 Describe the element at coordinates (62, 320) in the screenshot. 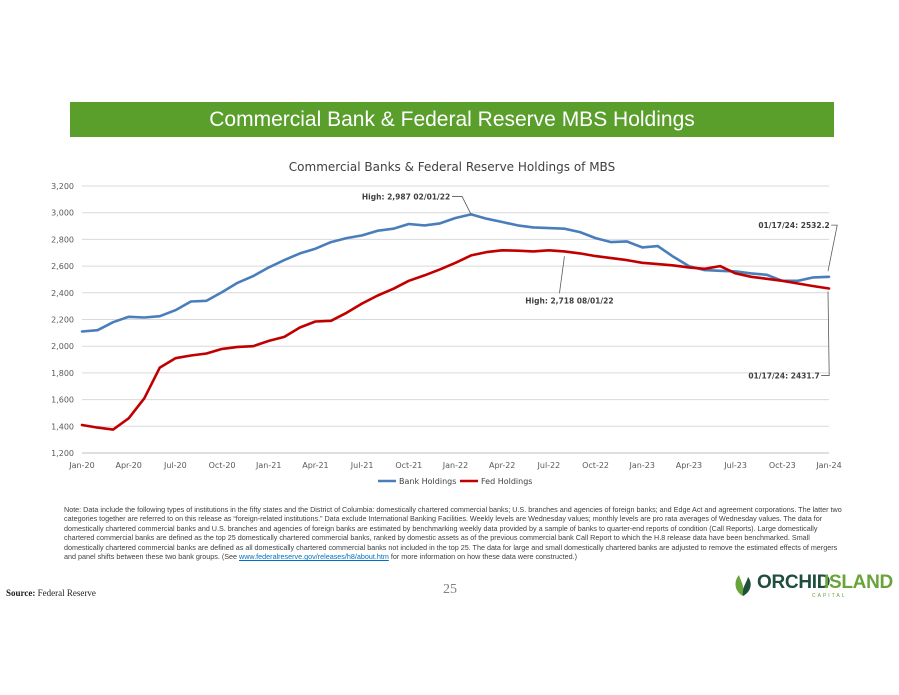

I see `y-tick-label: 2,200` at that location.